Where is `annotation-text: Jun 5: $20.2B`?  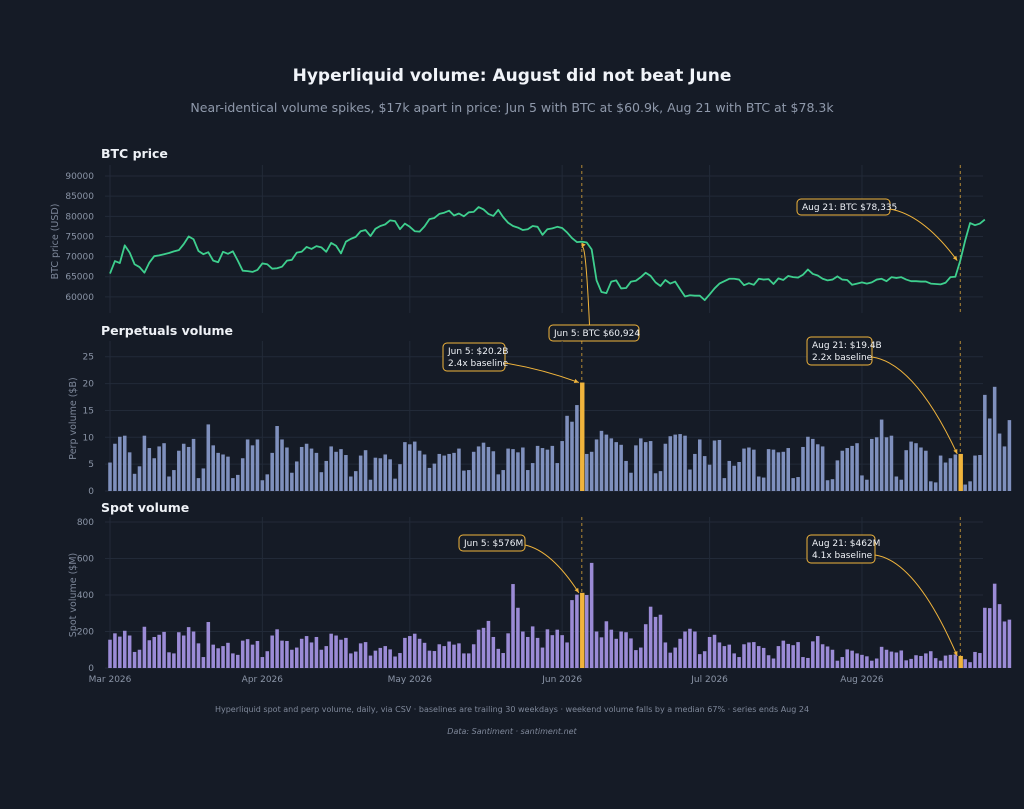 annotation-text: Jun 5: $20.2B is located at coordinates (477, 352).